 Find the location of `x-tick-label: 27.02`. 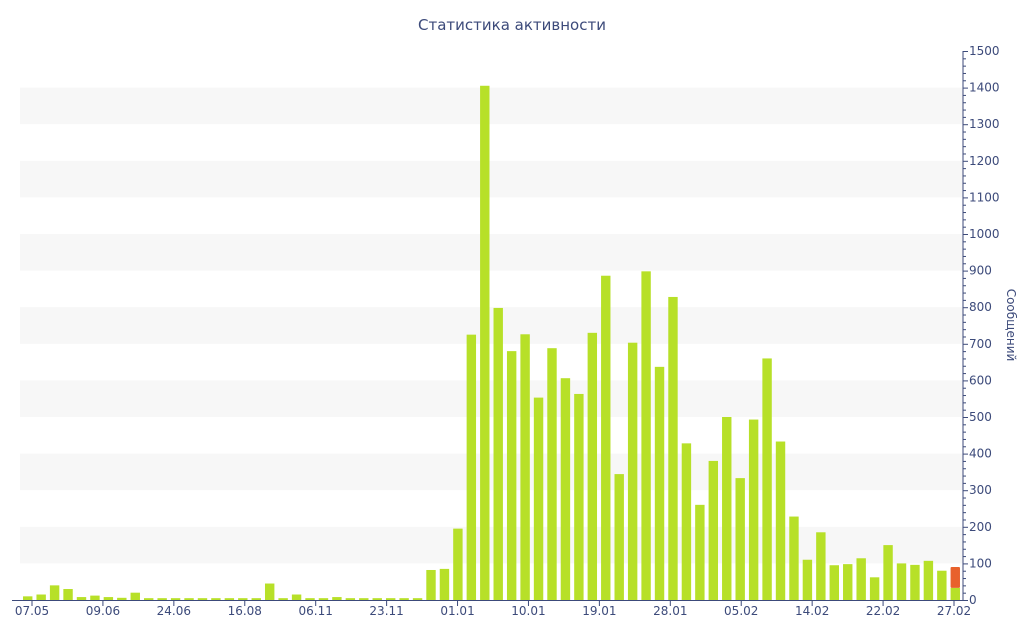

x-tick-label: 27.02 is located at coordinates (954, 611).